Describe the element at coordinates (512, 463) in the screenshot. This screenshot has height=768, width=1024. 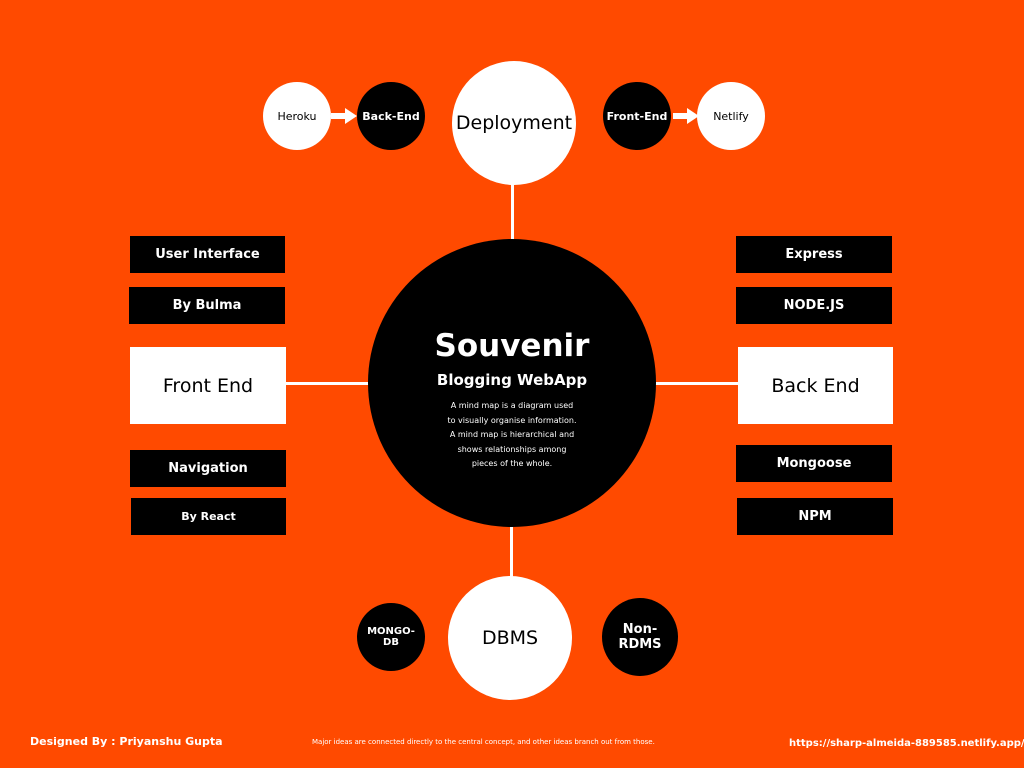
I see `description-line: pieces of the whole.` at that location.